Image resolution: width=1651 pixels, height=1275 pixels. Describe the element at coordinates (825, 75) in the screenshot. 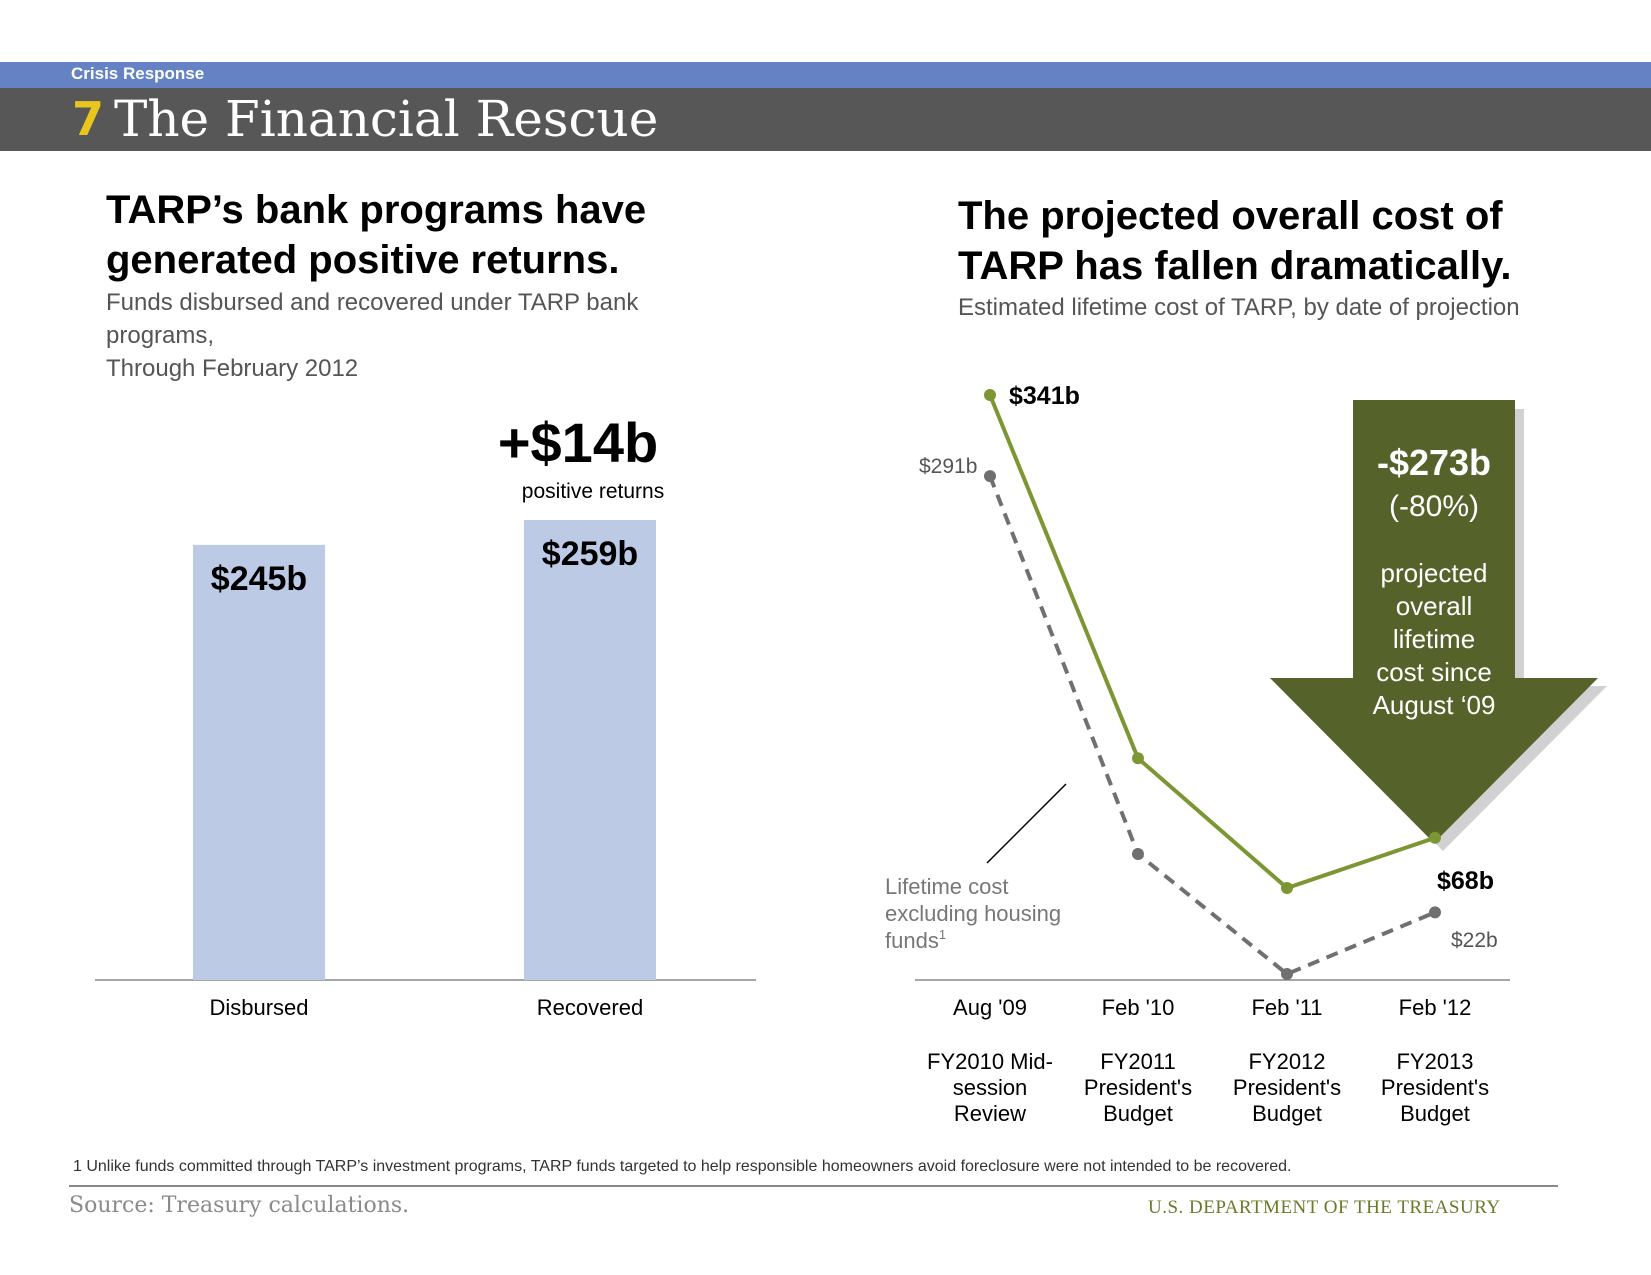

I see `header-top-bar` at that location.